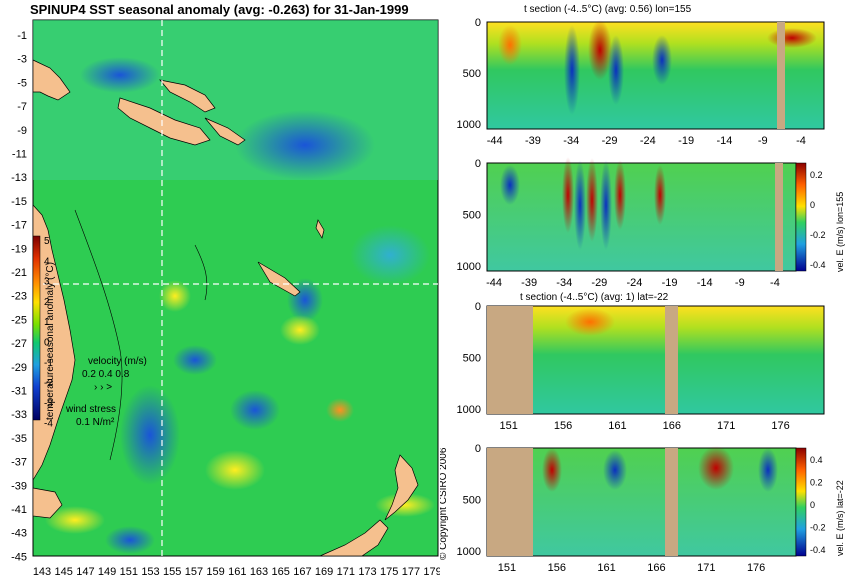  What do you see at coordinates (19, 510) in the screenshot?
I see `lat-tick-label: -41` at bounding box center [19, 510].